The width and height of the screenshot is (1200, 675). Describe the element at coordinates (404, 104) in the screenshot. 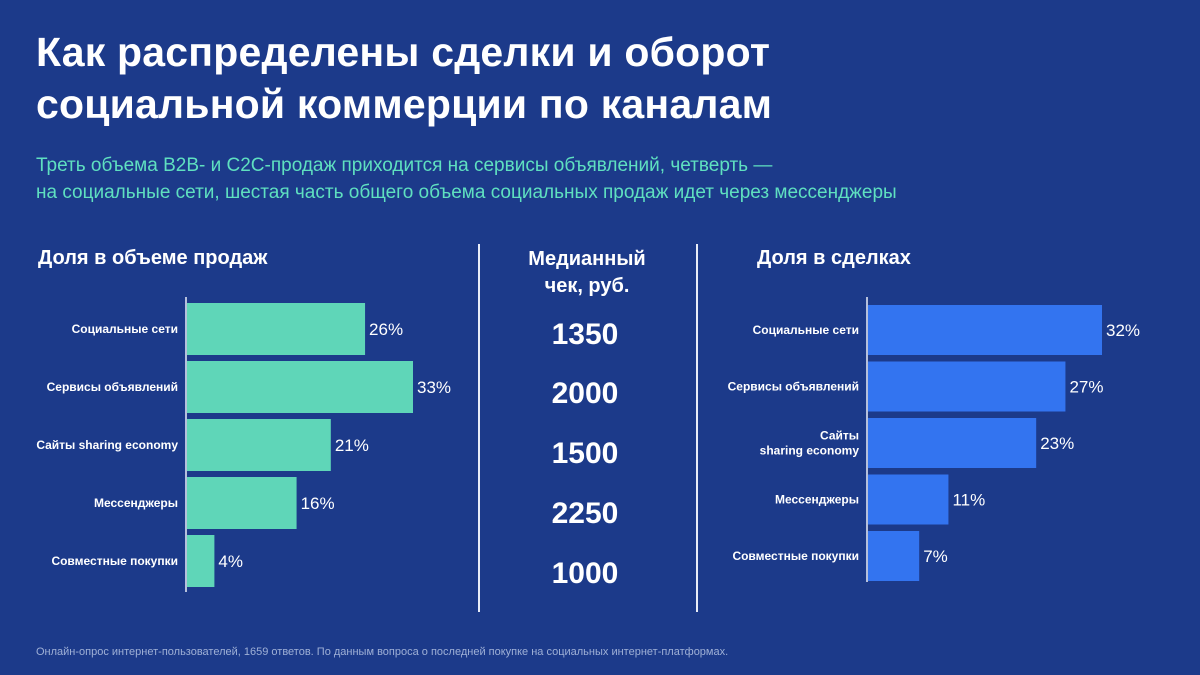

I see `title-line-2: социальной коммерции по каналам` at that location.